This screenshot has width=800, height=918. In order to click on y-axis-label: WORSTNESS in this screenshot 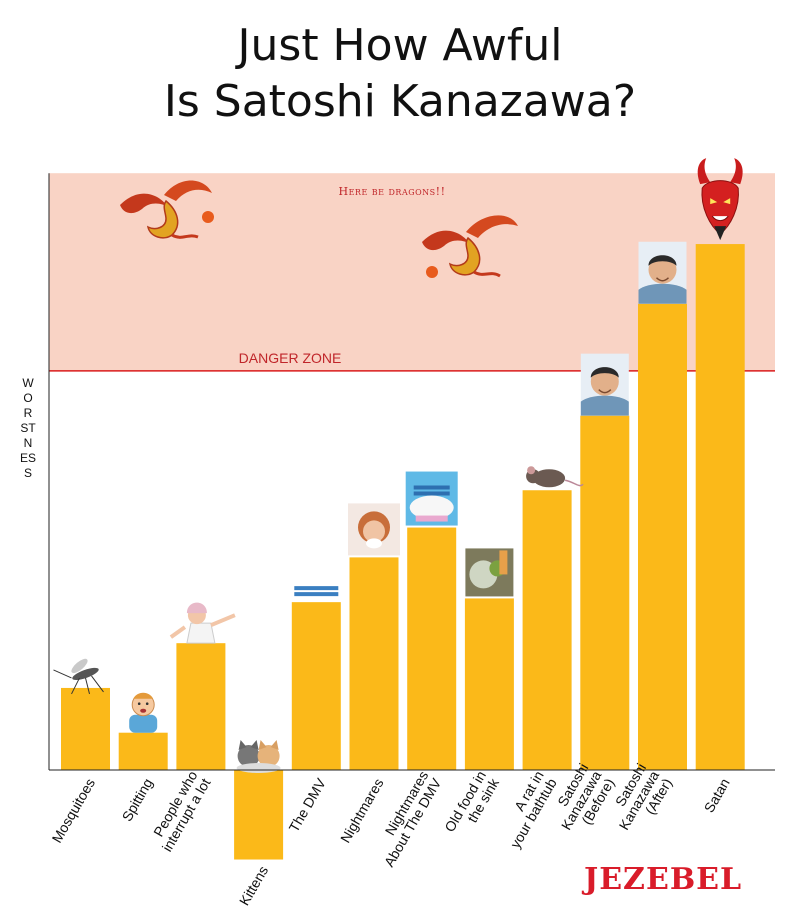, I will do `click(28, 428)`.